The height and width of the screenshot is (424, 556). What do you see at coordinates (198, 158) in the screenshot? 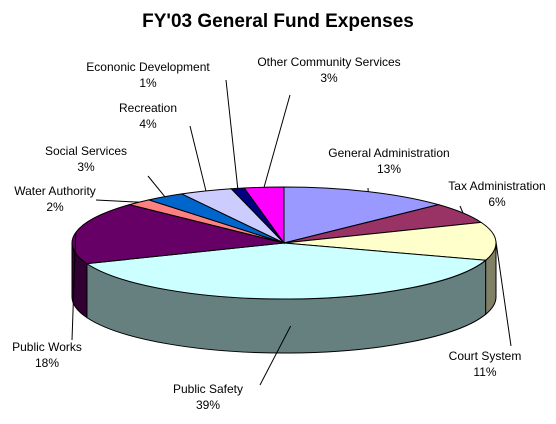
I see `leader-line-recreation` at bounding box center [198, 158].